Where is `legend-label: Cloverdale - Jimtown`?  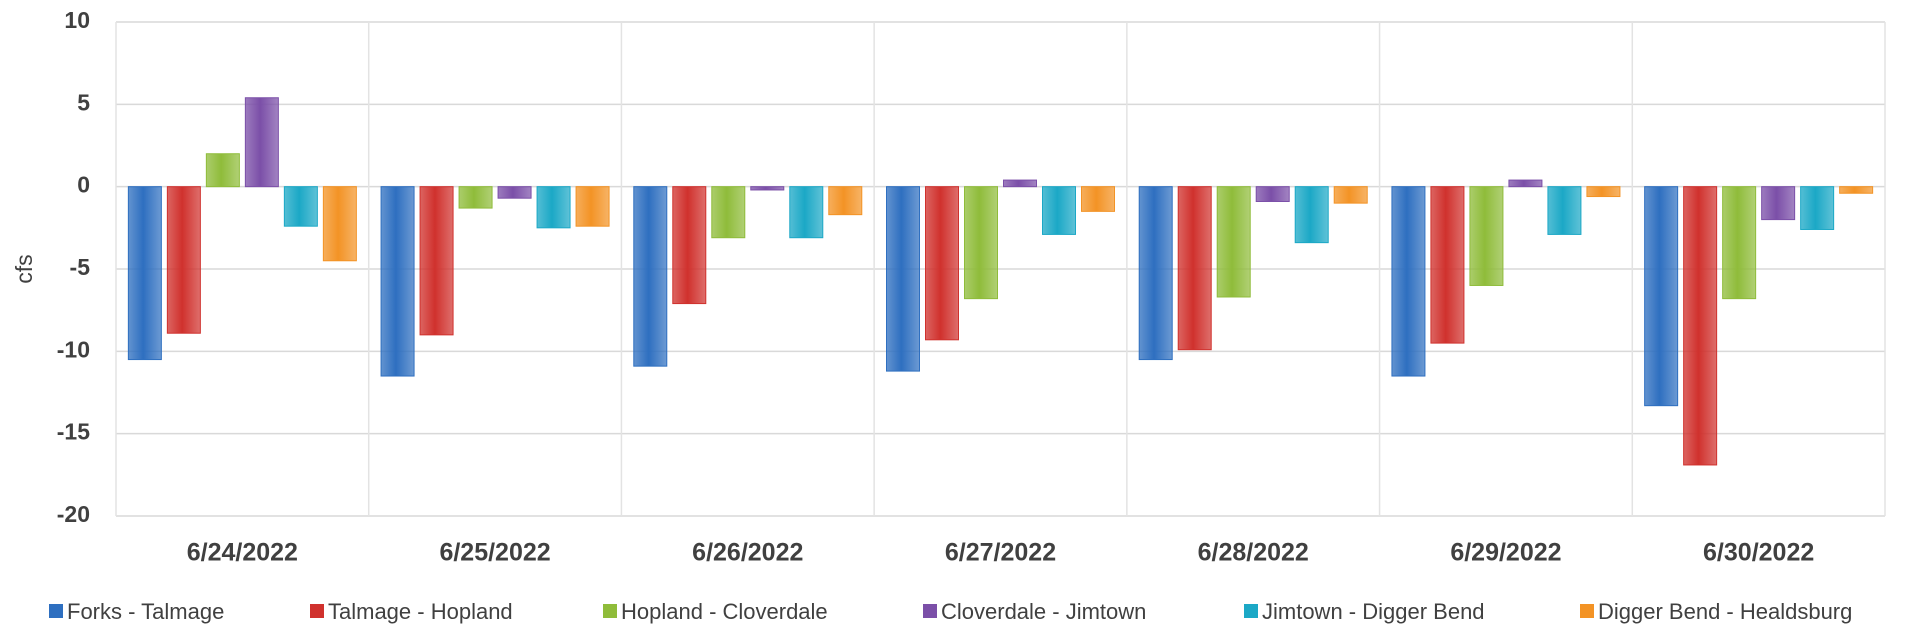 legend-label: Cloverdale - Jimtown is located at coordinates (1043, 611).